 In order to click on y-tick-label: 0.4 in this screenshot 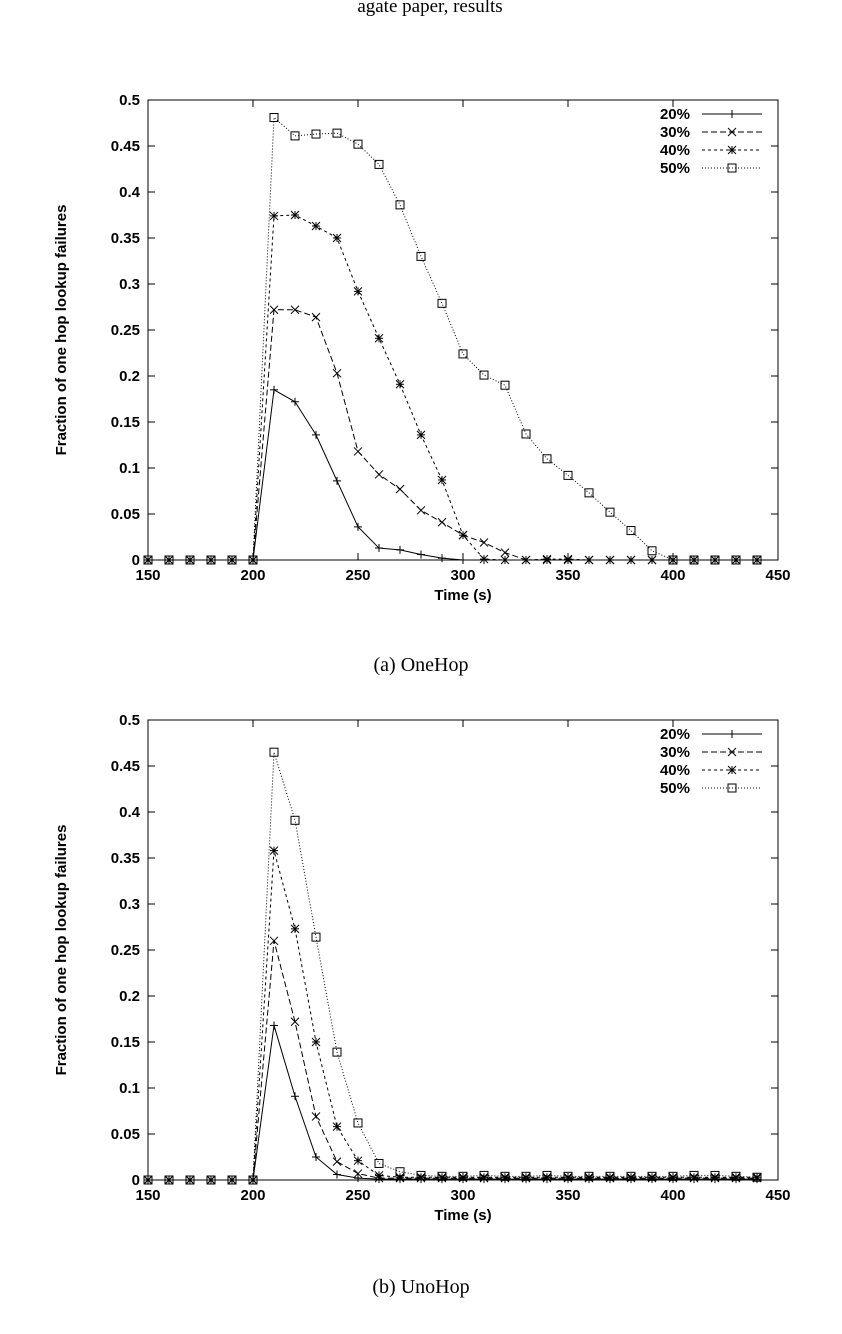, I will do `click(130, 192)`.